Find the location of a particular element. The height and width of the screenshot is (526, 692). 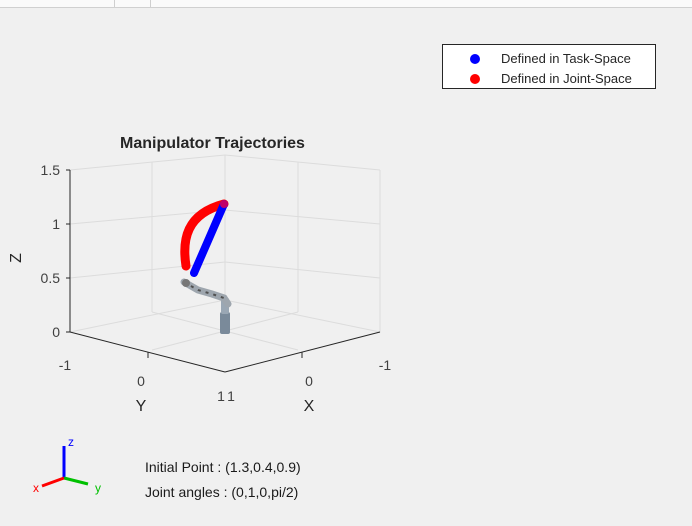

orientation-triad: z y x is located at coordinates (67, 465).